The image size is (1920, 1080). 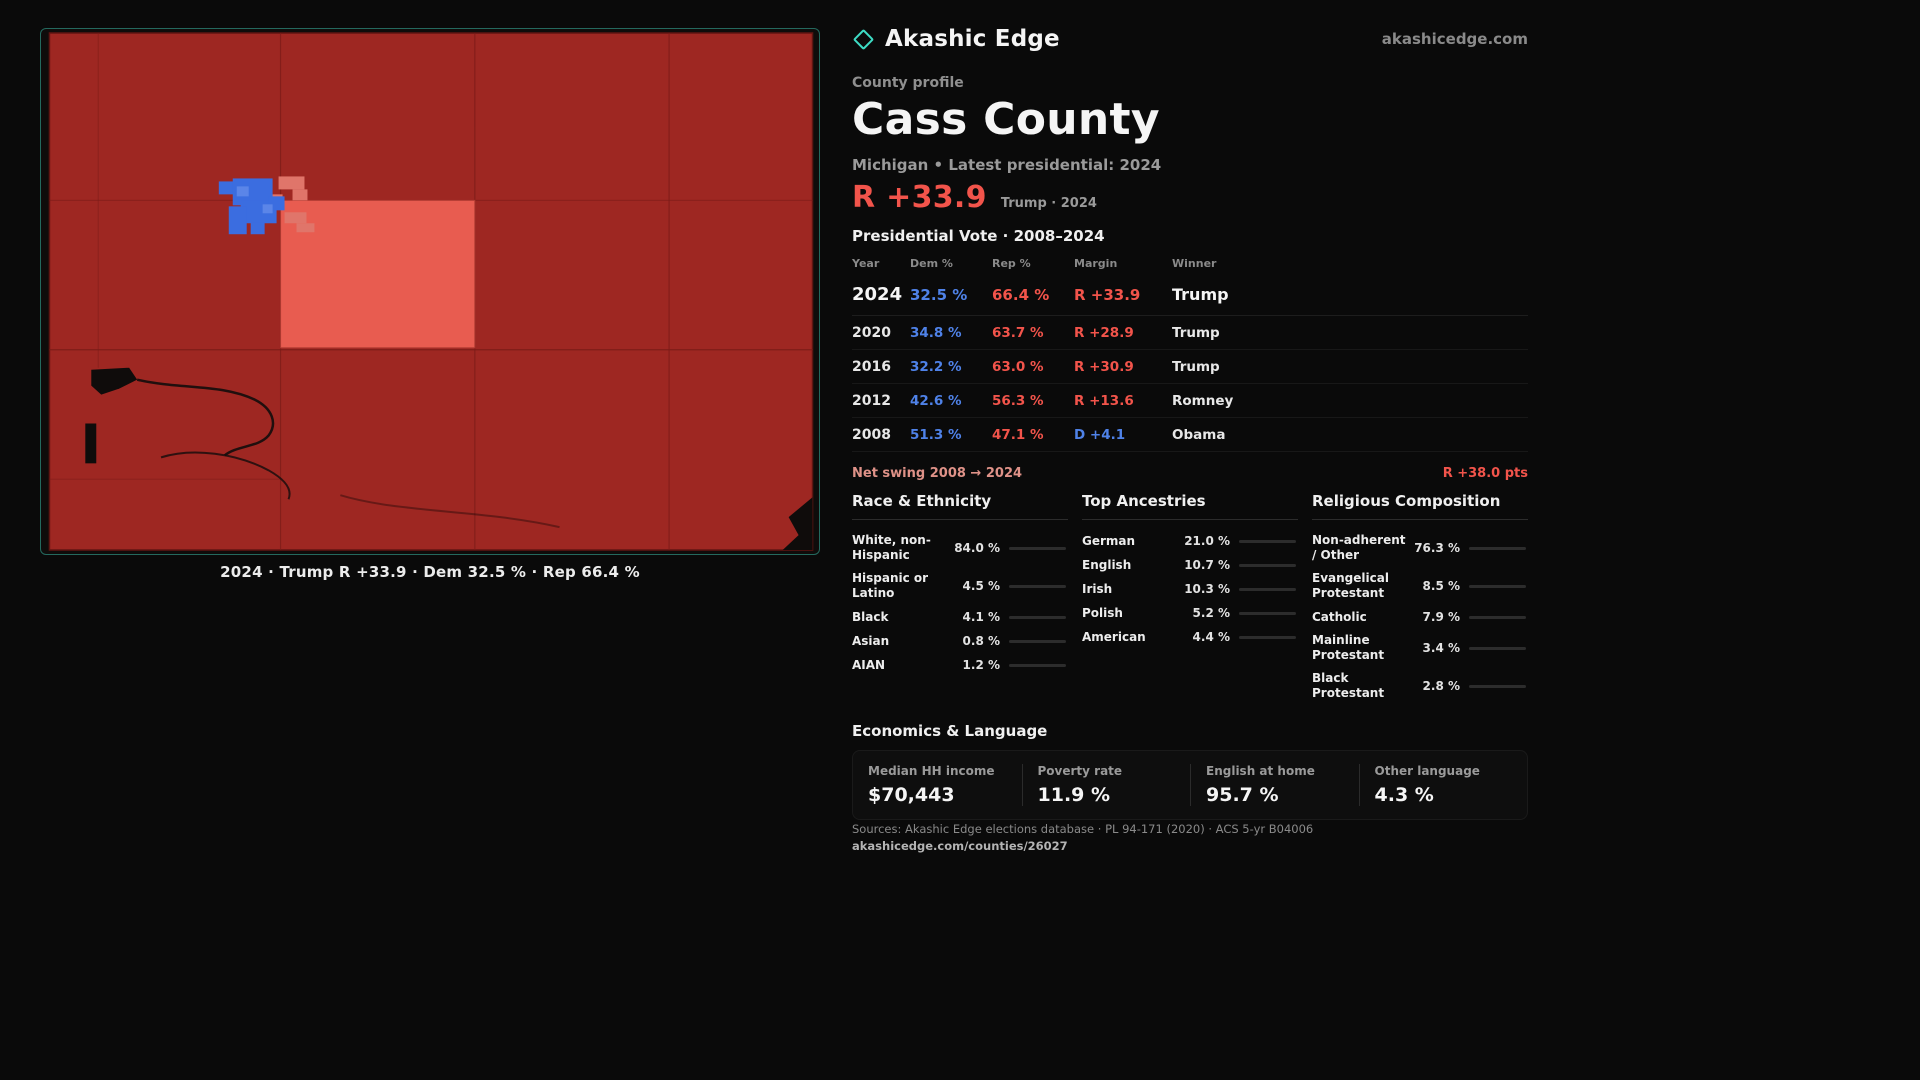 What do you see at coordinates (1420, 686) in the screenshot?
I see `list-item: Black Protestant 2.8 %` at bounding box center [1420, 686].